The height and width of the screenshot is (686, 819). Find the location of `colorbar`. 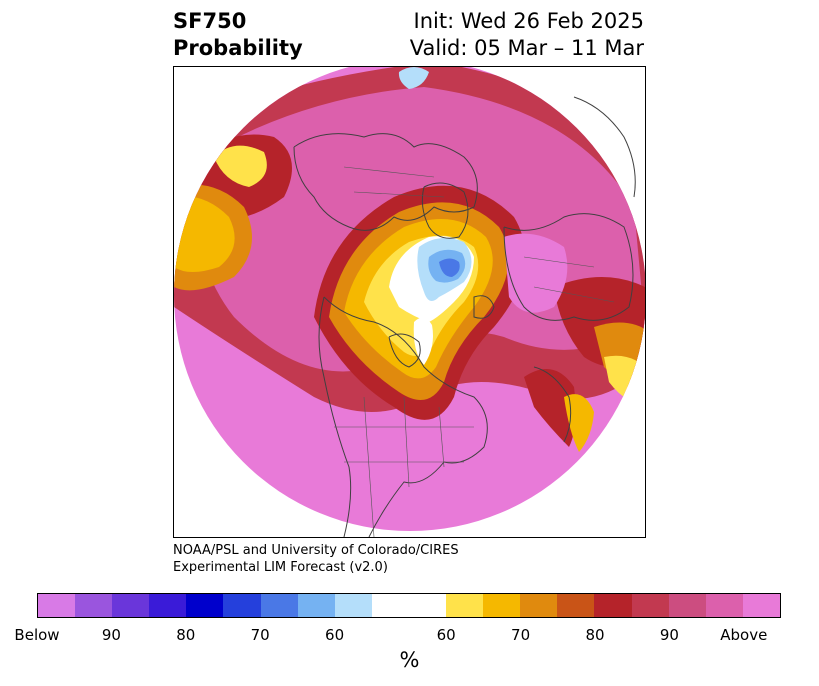

colorbar is located at coordinates (409, 605).